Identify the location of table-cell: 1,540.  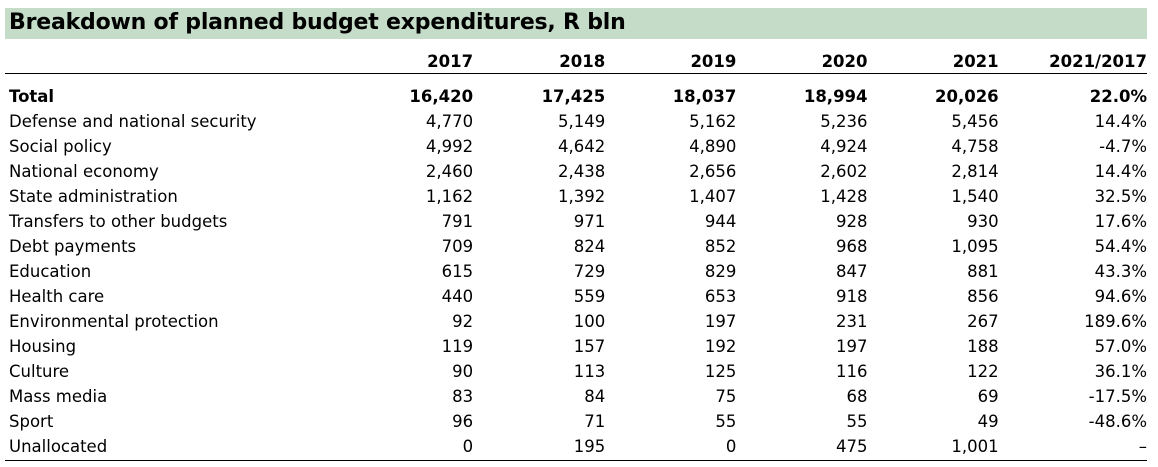
(975, 196).